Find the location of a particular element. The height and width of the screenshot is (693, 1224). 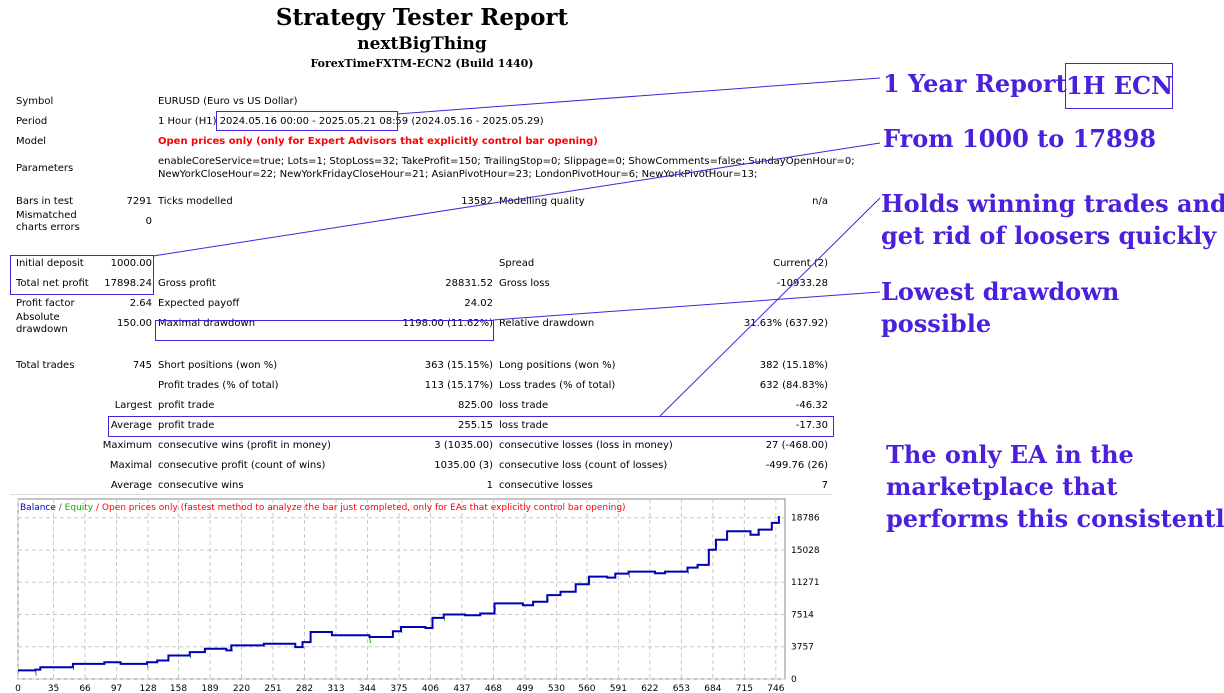

row-c2-label: Profit trades (% of total) is located at coordinates (218, 385).